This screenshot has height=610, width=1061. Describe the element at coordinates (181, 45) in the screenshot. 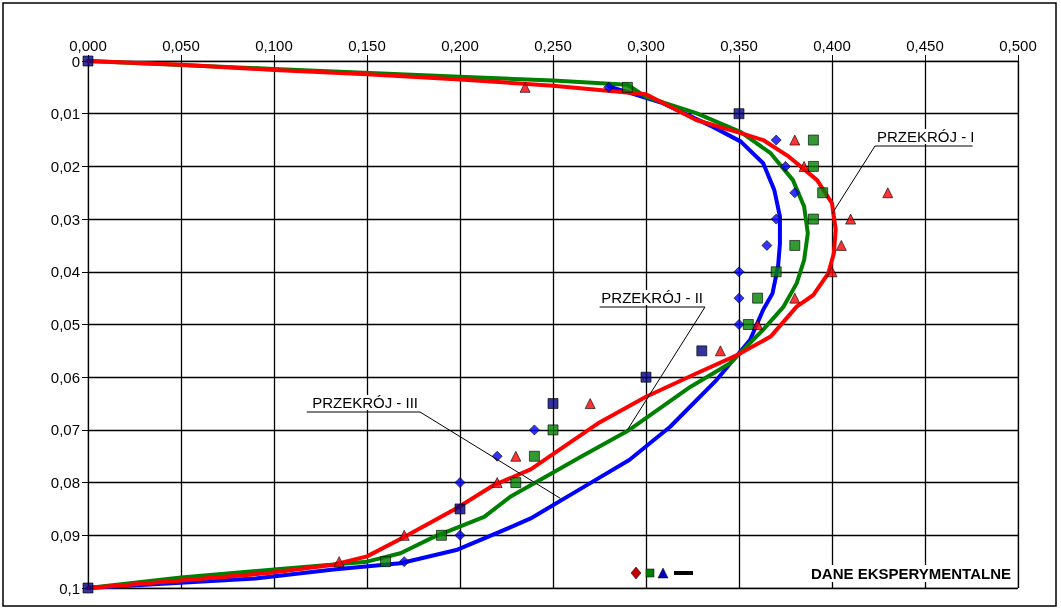

I see `x-tick-label: 0,050` at that location.